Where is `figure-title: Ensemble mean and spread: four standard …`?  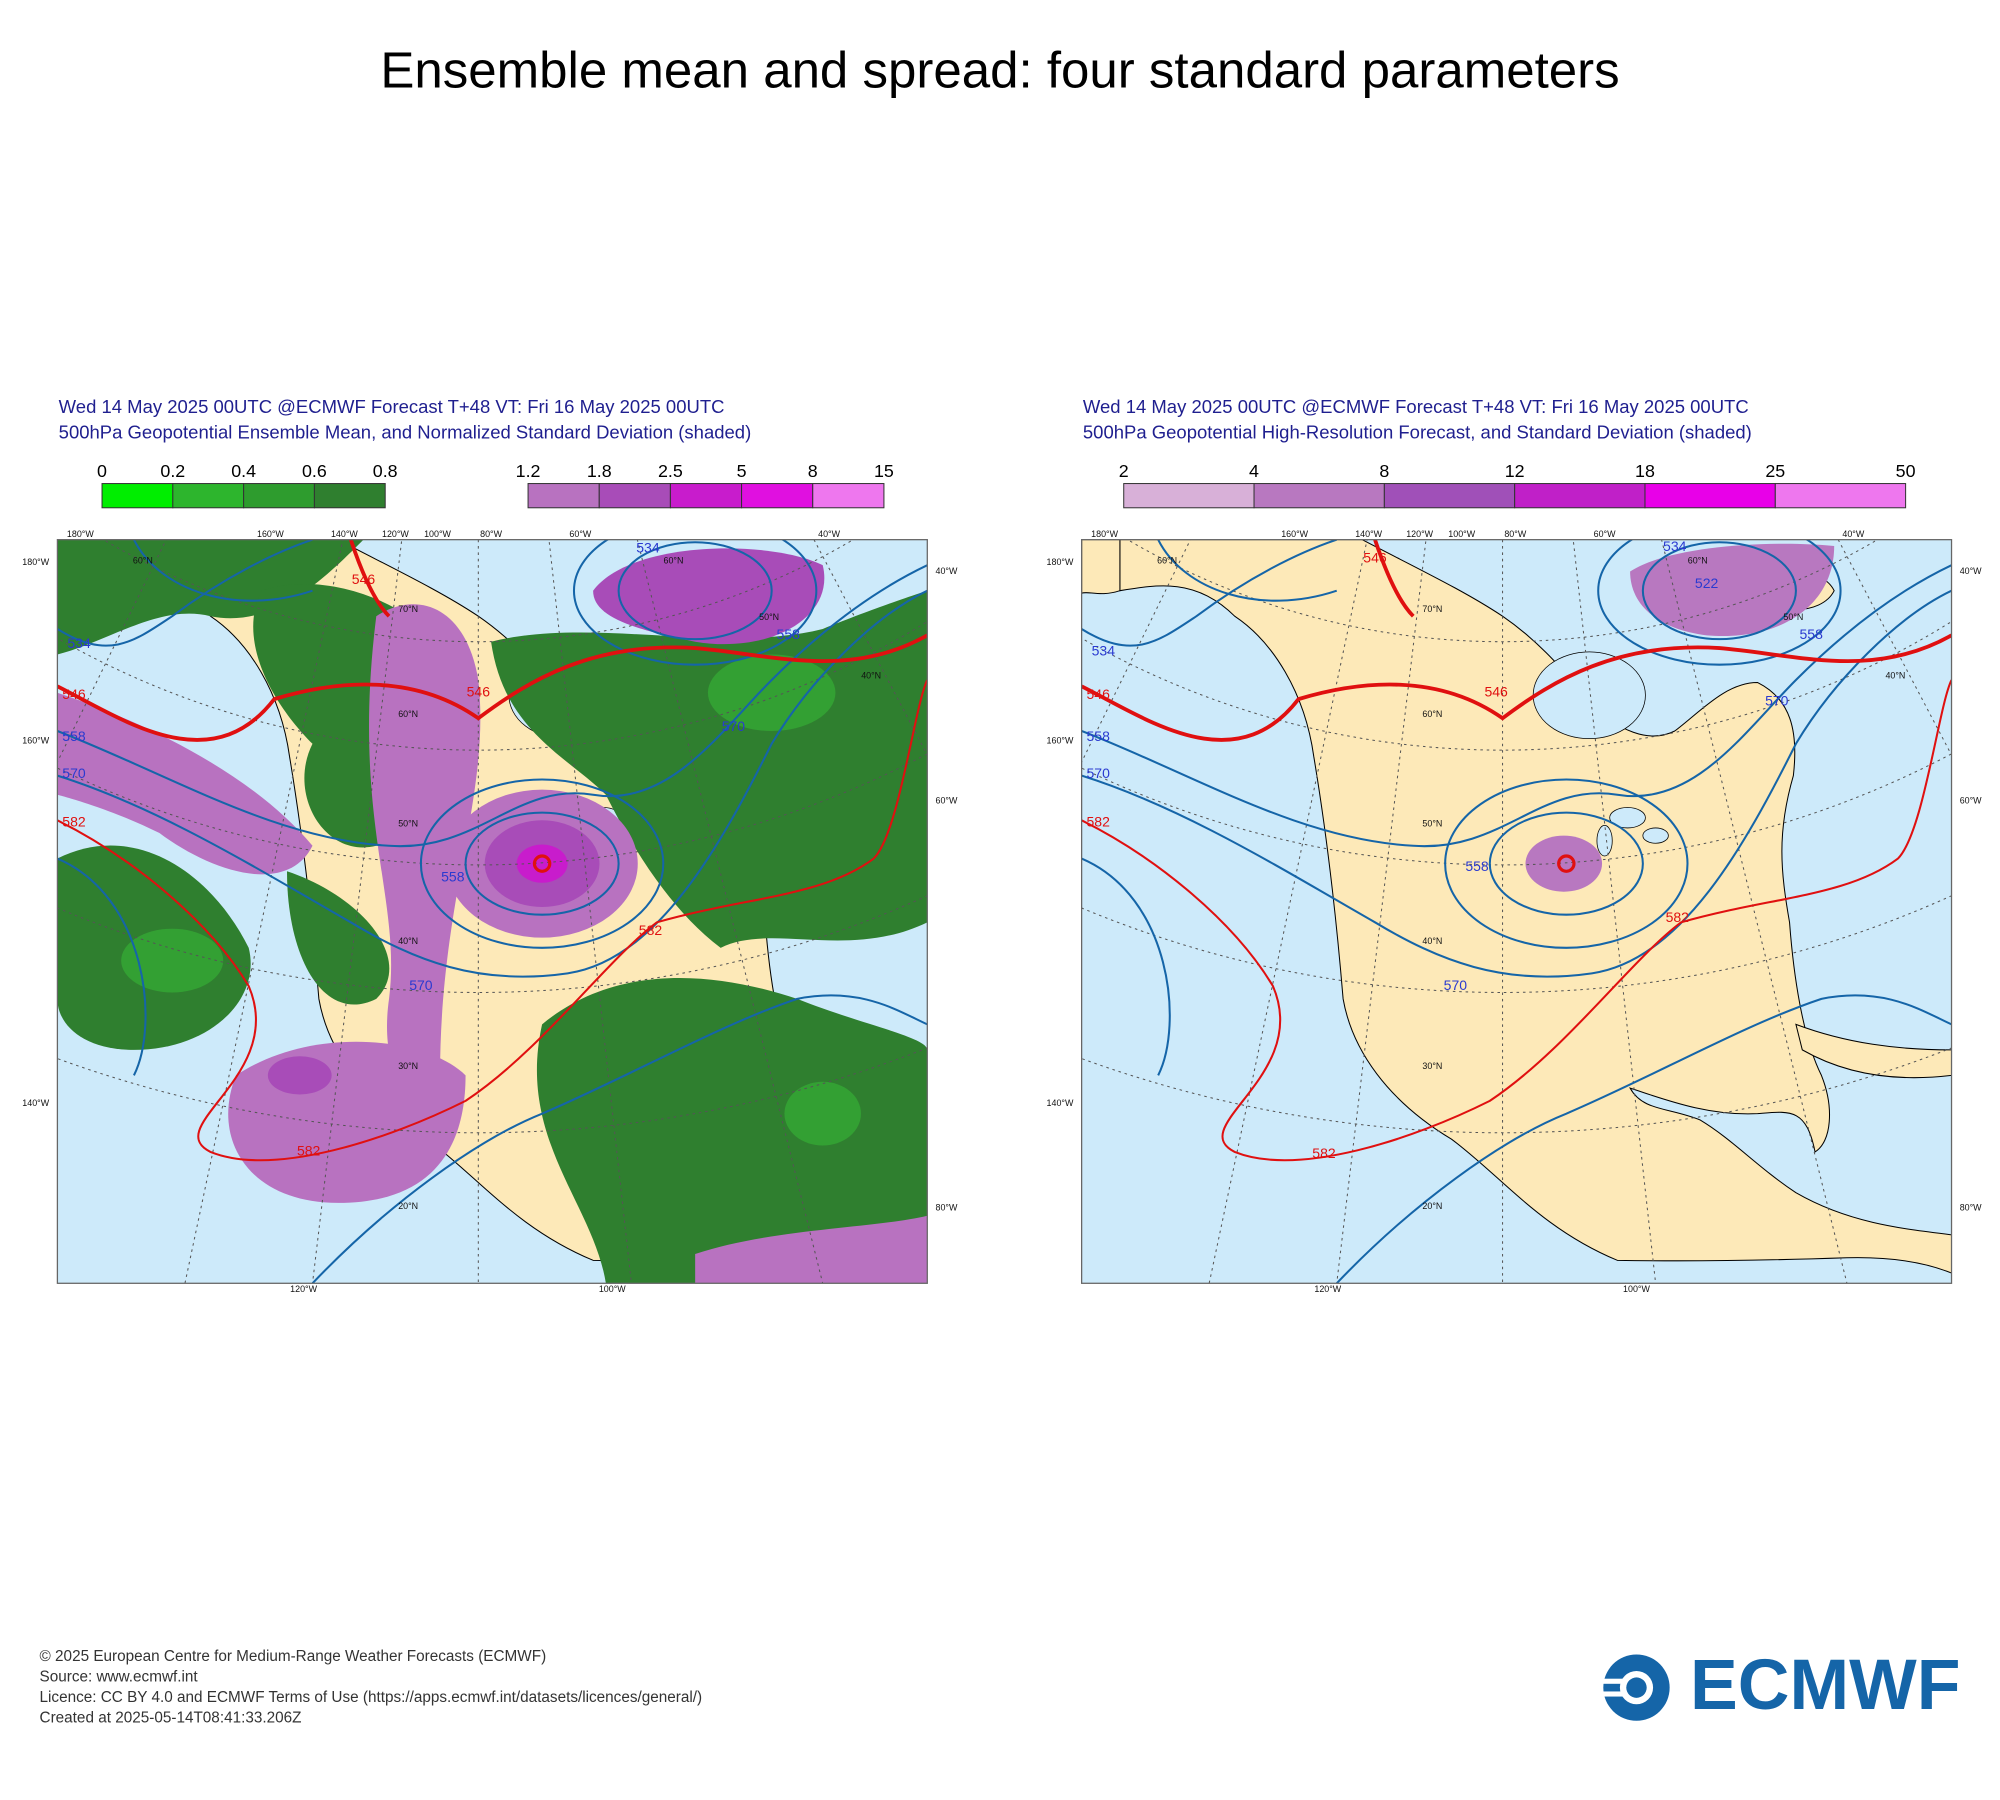
figure-title: Ensemble mean and spread: four standard … is located at coordinates (999, 70).